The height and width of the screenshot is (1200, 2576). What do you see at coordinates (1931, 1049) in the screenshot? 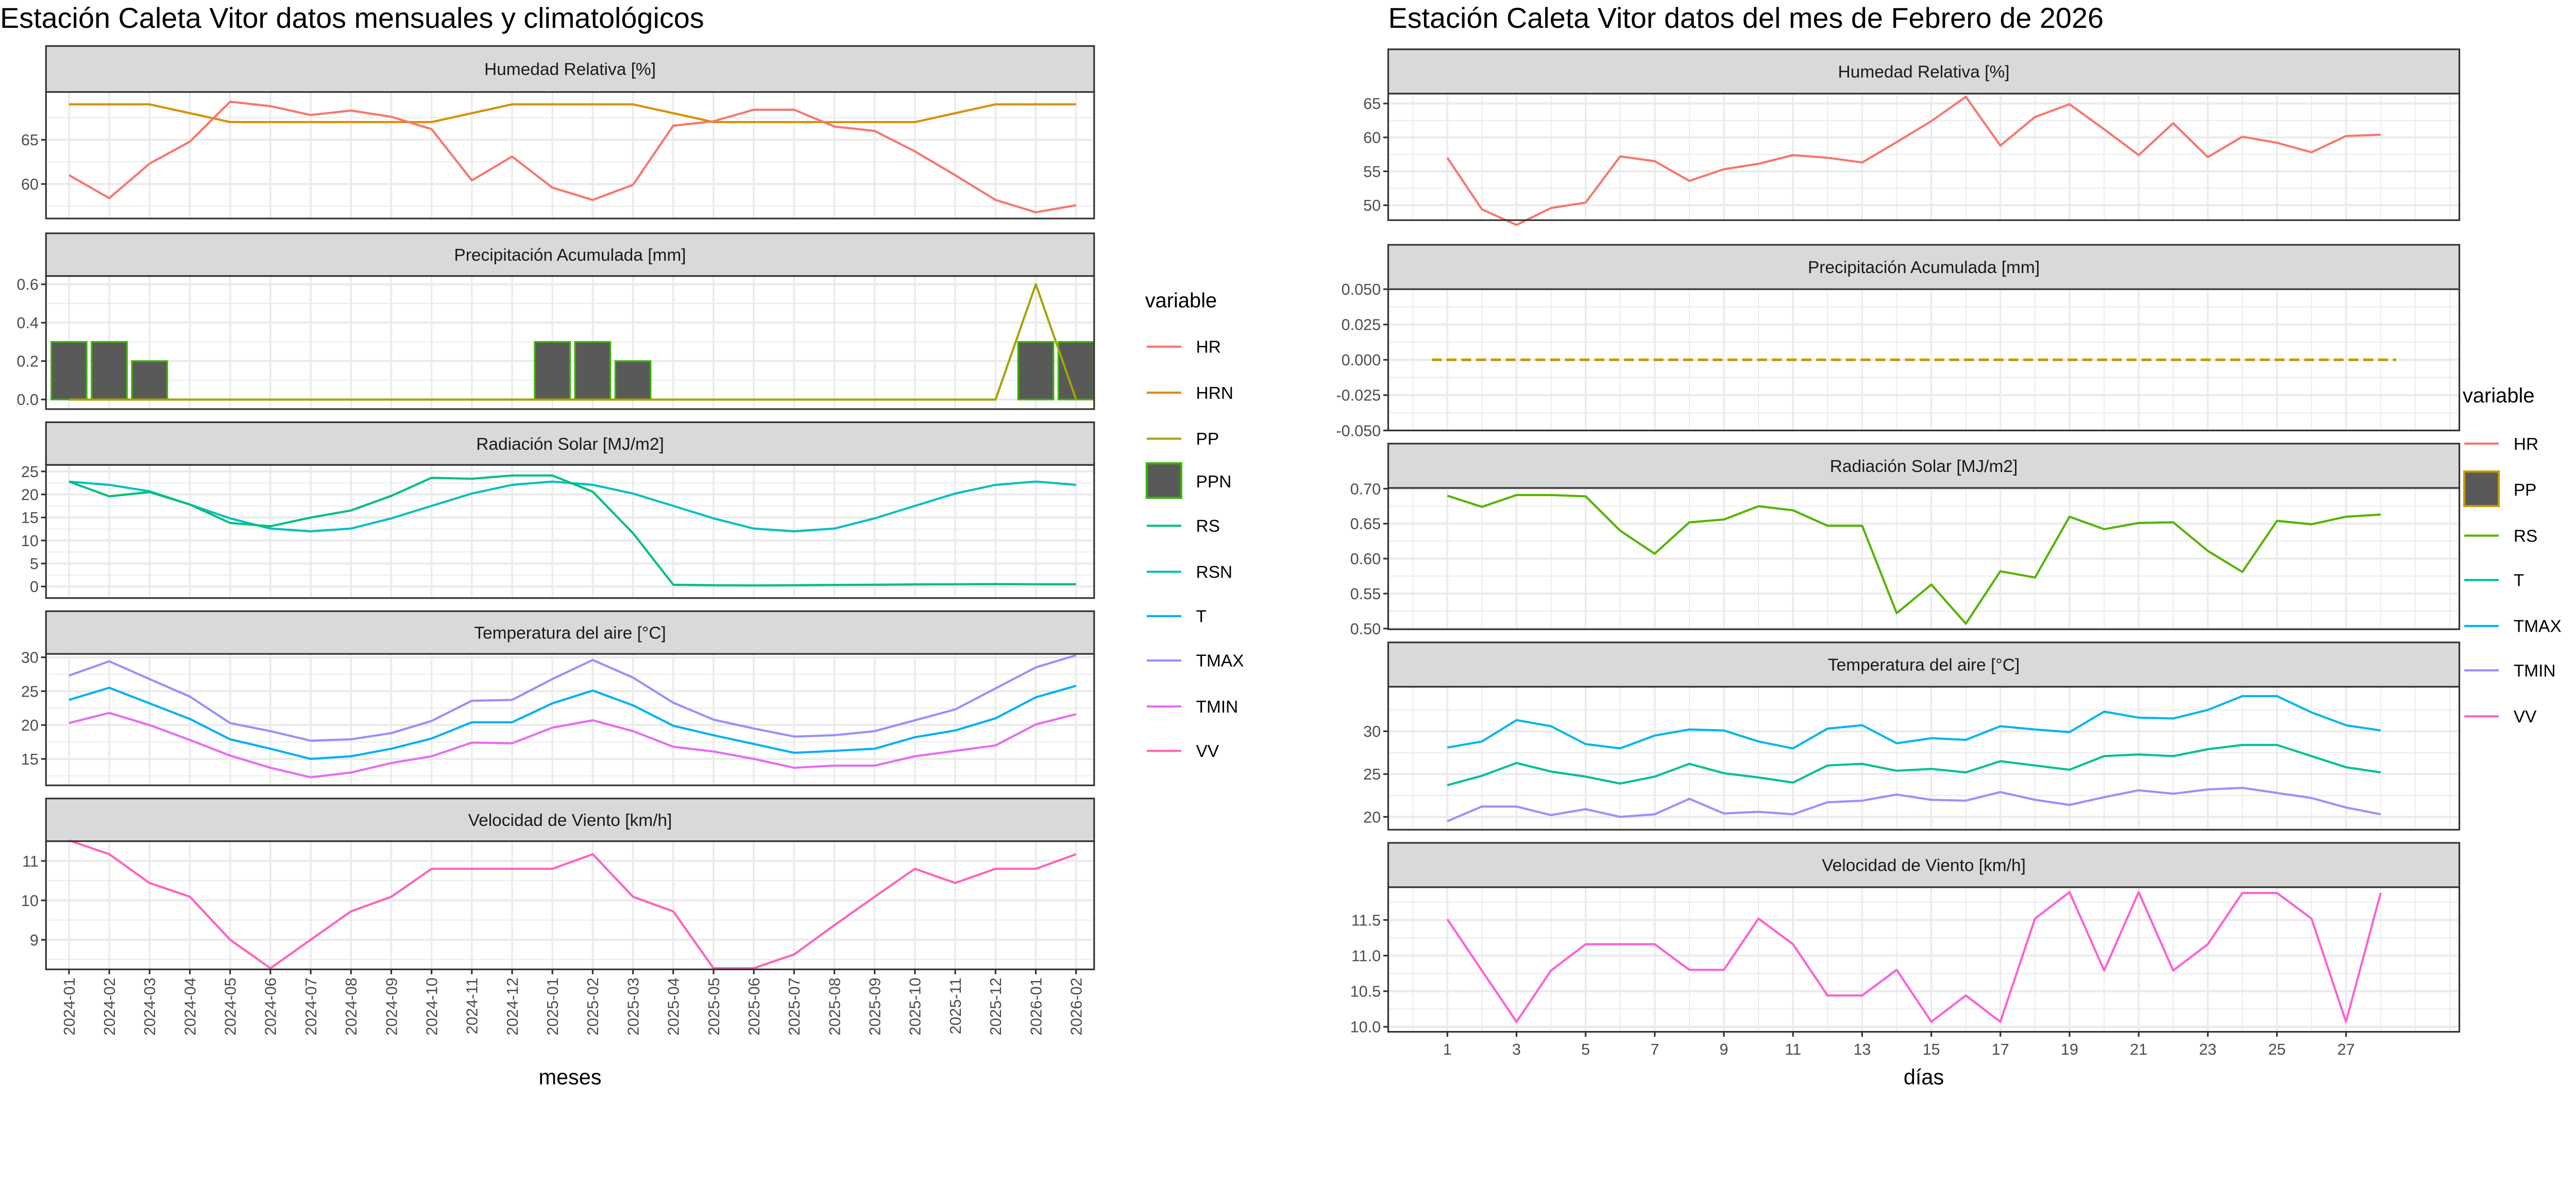
I see `x-tick-label: 15` at bounding box center [1931, 1049].